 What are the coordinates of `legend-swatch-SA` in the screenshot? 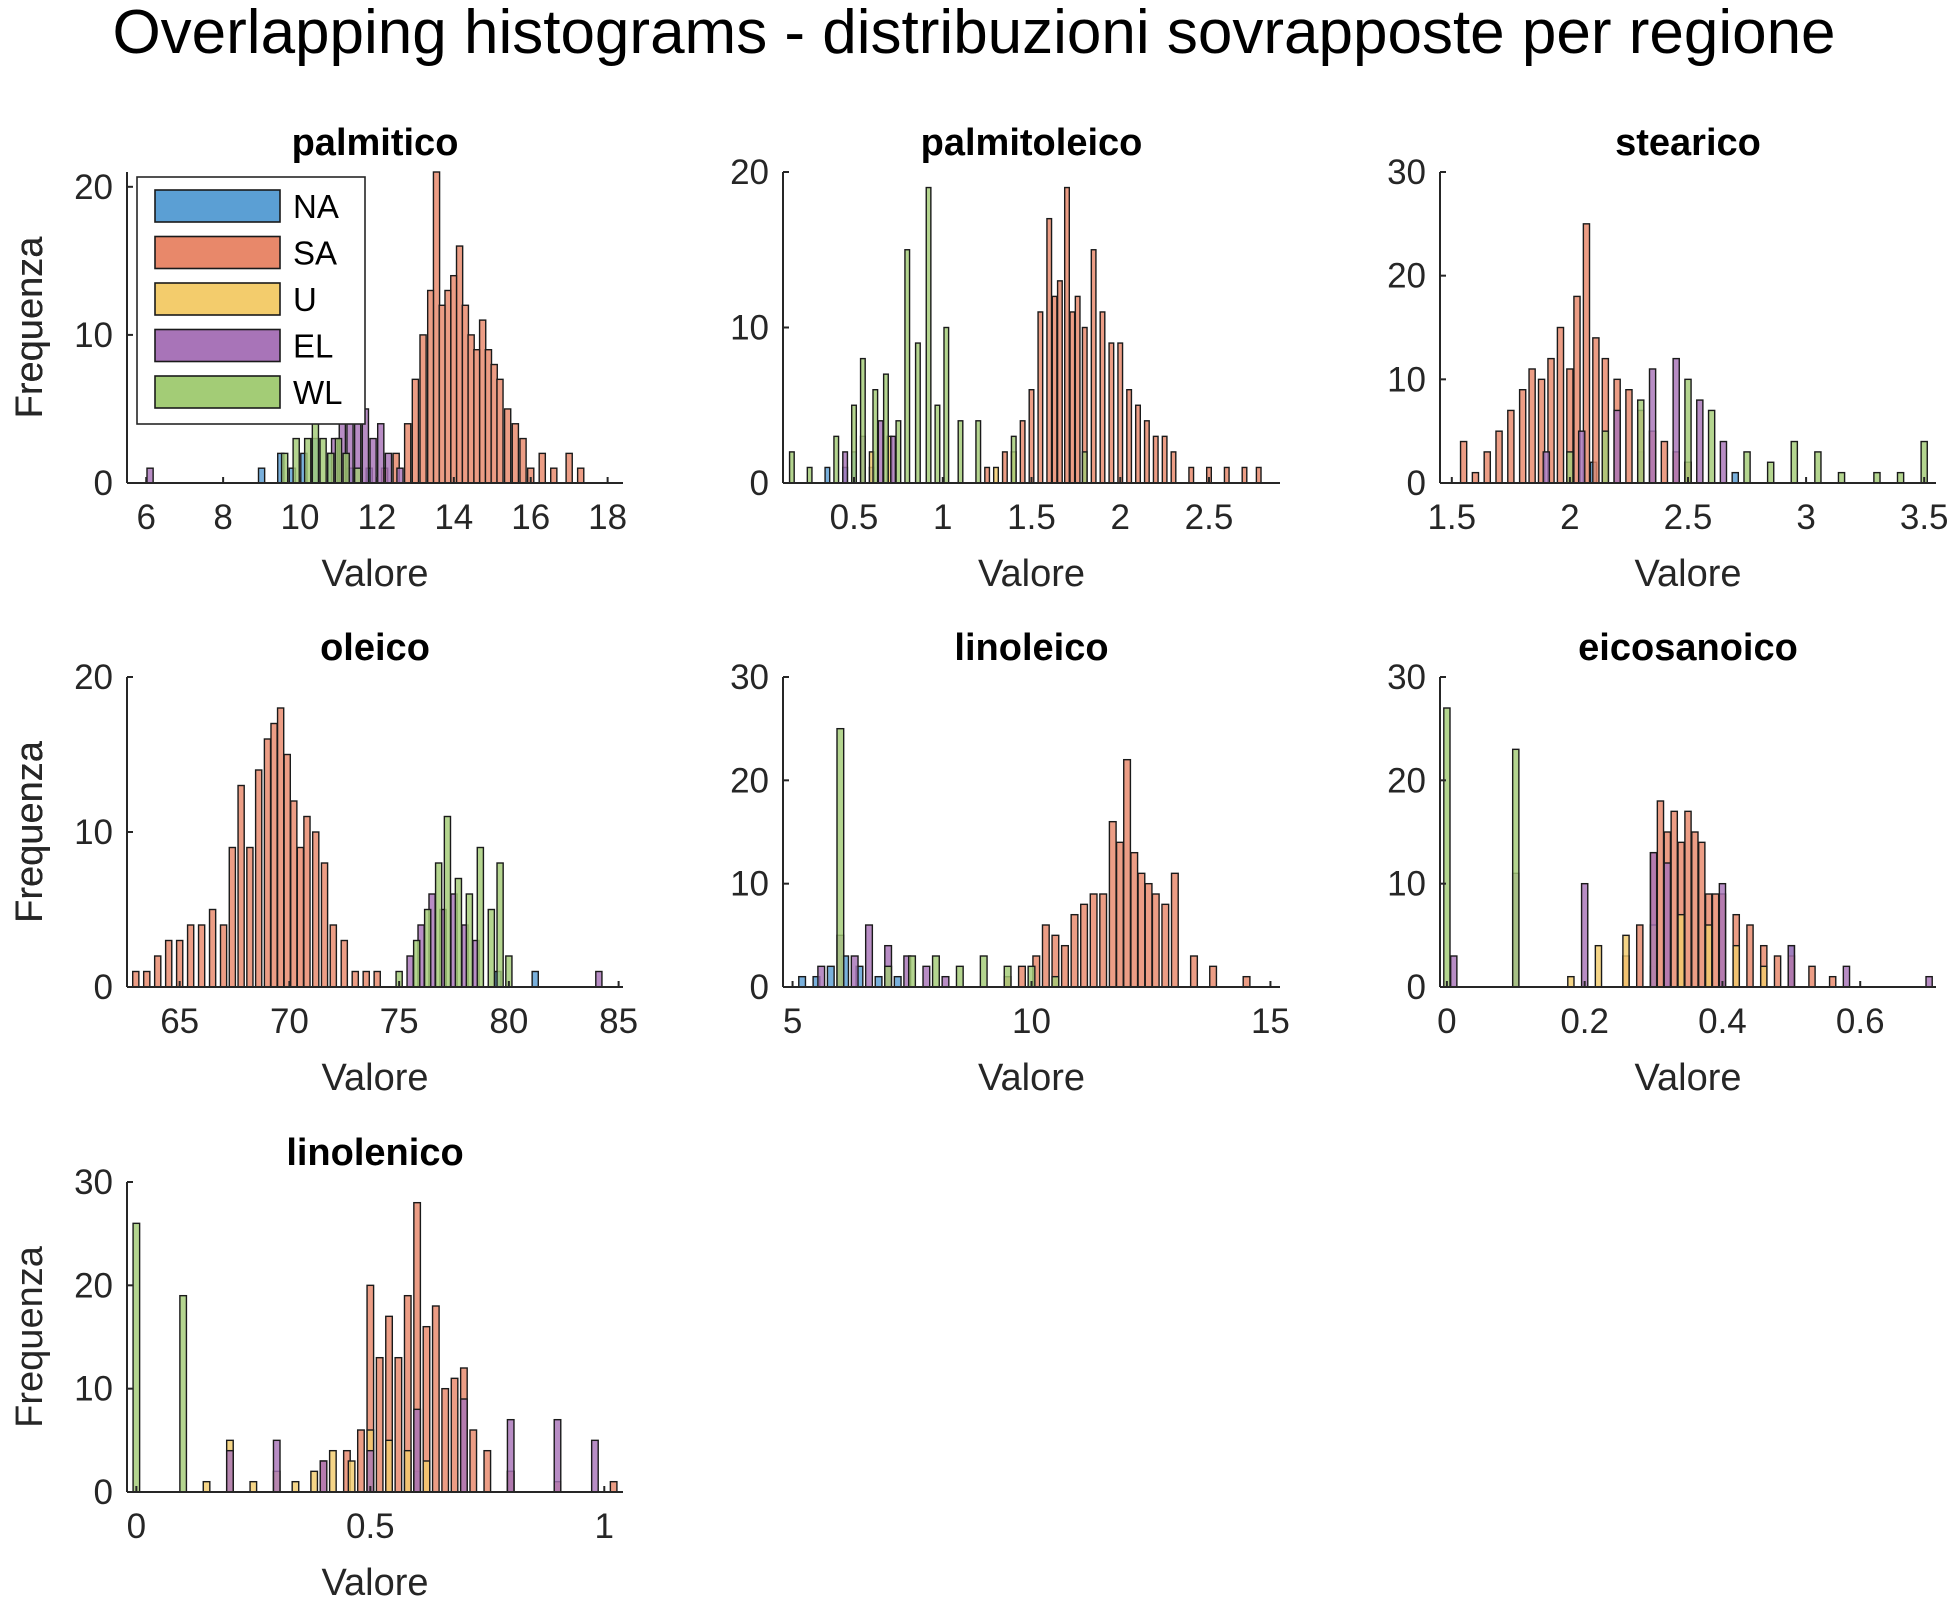 It's located at (217, 252).